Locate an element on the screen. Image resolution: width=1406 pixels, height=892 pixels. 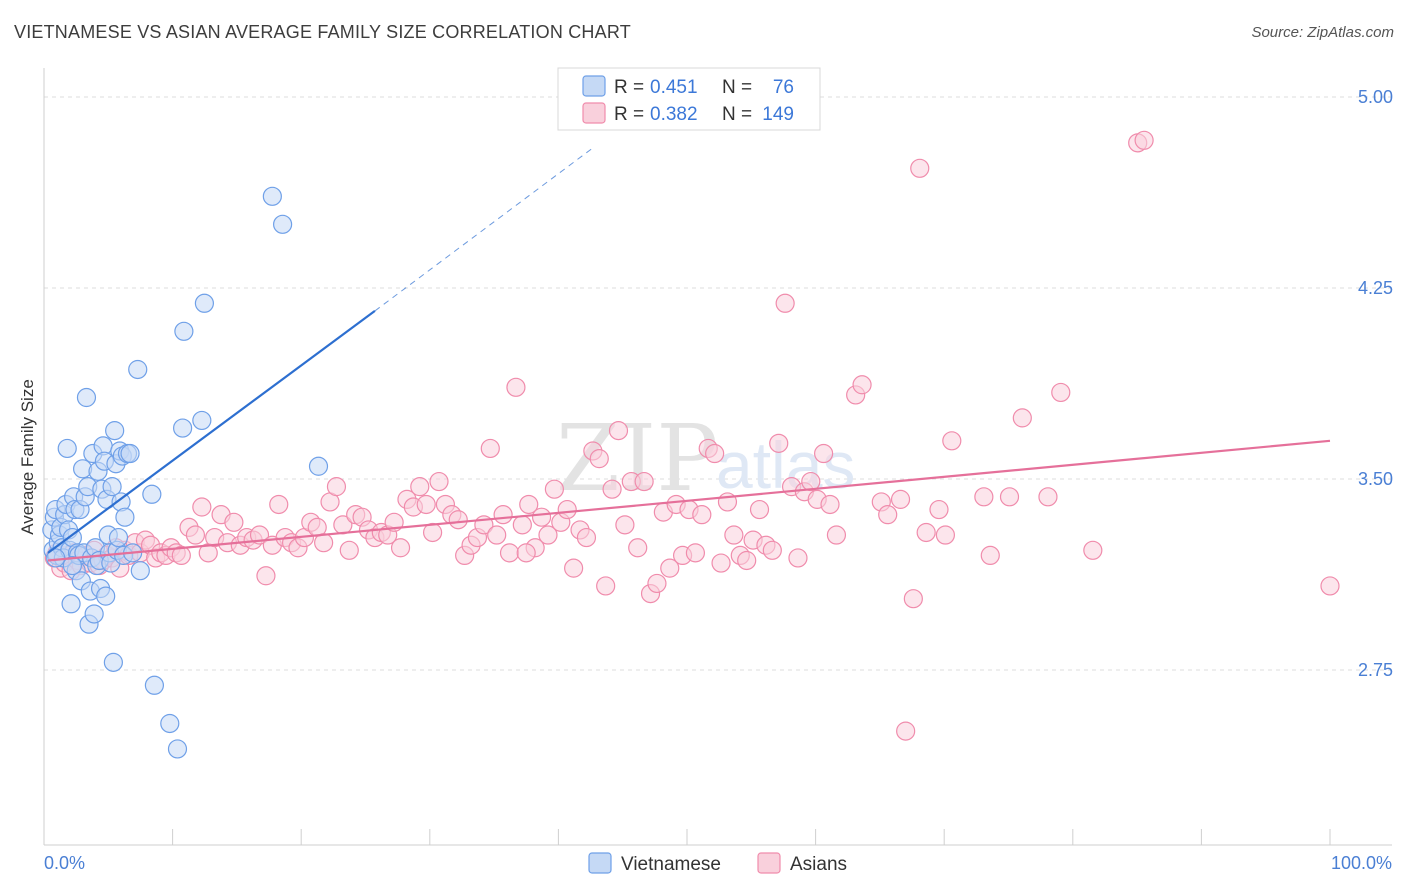
vietnamese-trend-extension is located at coordinates (484, 229).